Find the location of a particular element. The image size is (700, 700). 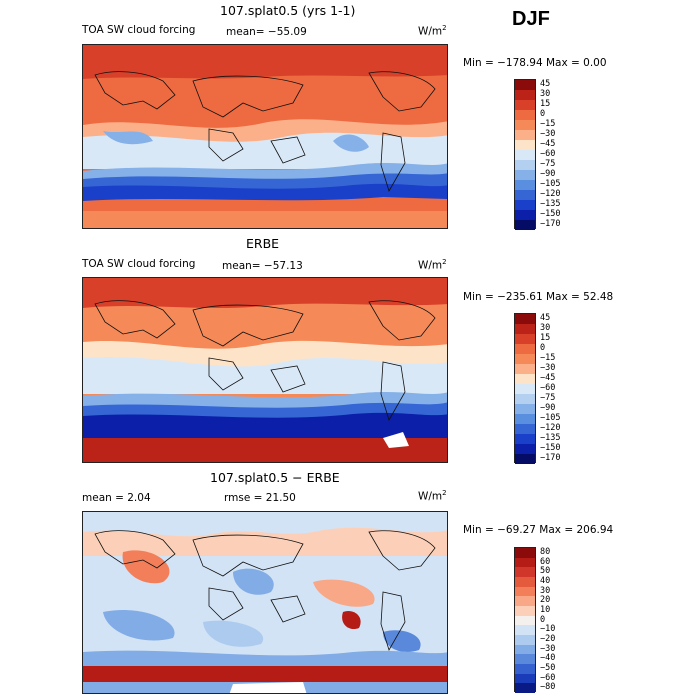

panel1-units: W/m2 is located at coordinates (432, 31).